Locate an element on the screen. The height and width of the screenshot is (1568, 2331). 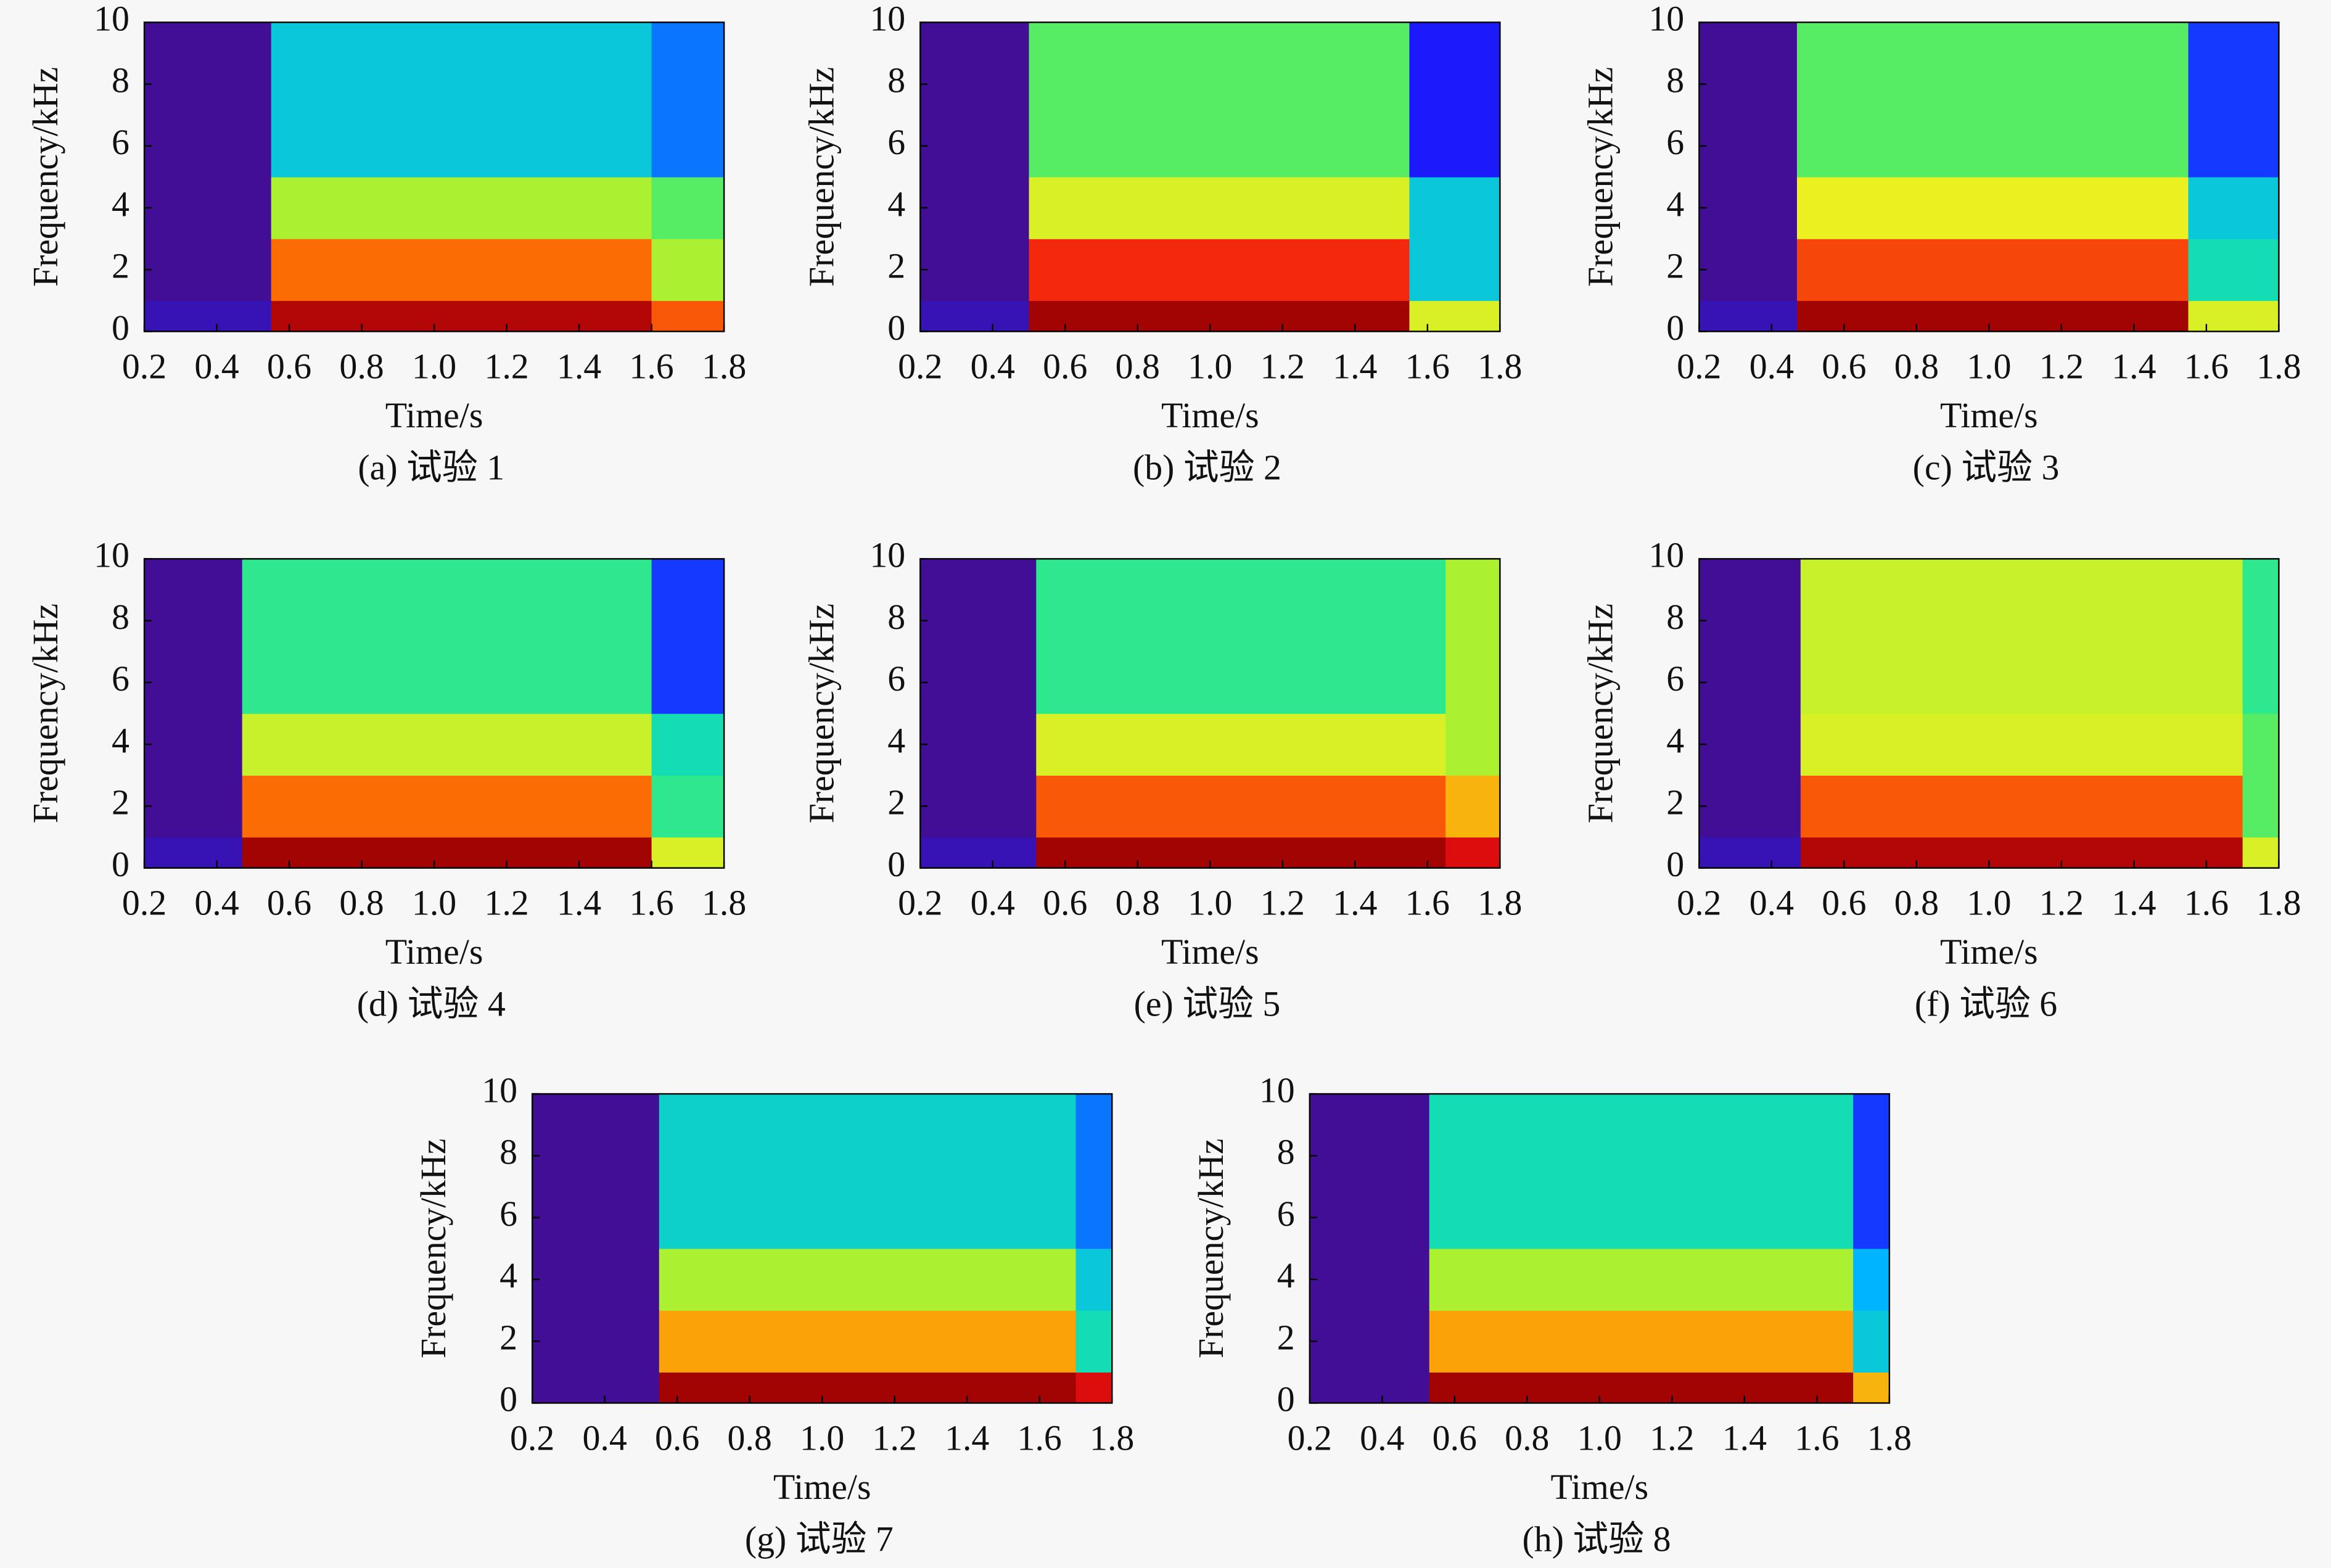
panel-caption: (h) 试验 8 is located at coordinates (1597, 1539).